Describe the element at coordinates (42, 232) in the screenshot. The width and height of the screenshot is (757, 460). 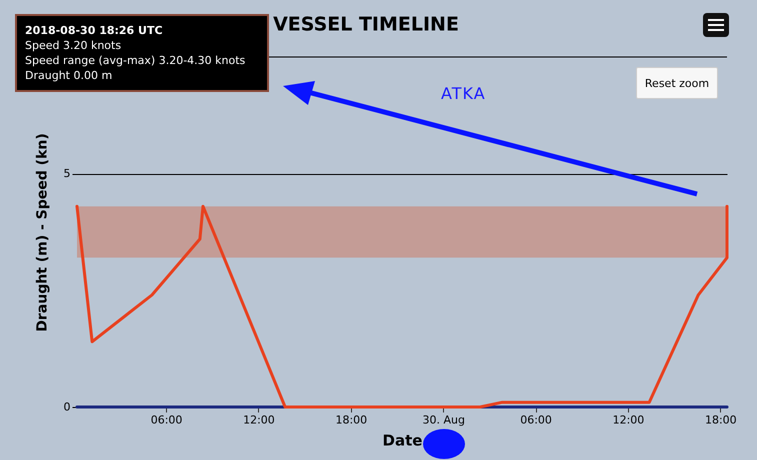
I see `y-axis-title: Draught (m) - Speed (kn)` at that location.